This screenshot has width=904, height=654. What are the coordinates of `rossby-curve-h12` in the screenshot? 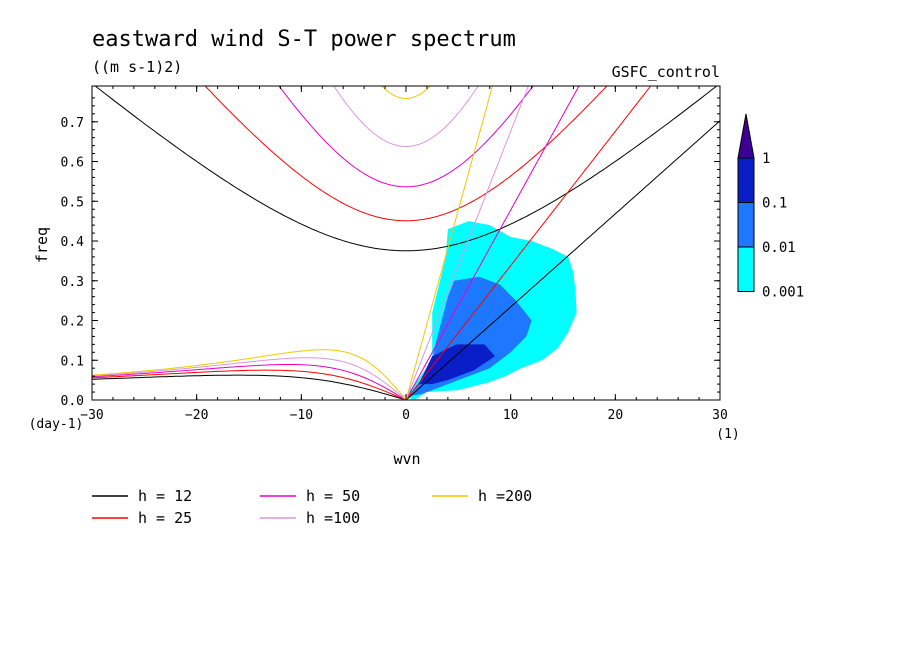 It's located at (249, 387).